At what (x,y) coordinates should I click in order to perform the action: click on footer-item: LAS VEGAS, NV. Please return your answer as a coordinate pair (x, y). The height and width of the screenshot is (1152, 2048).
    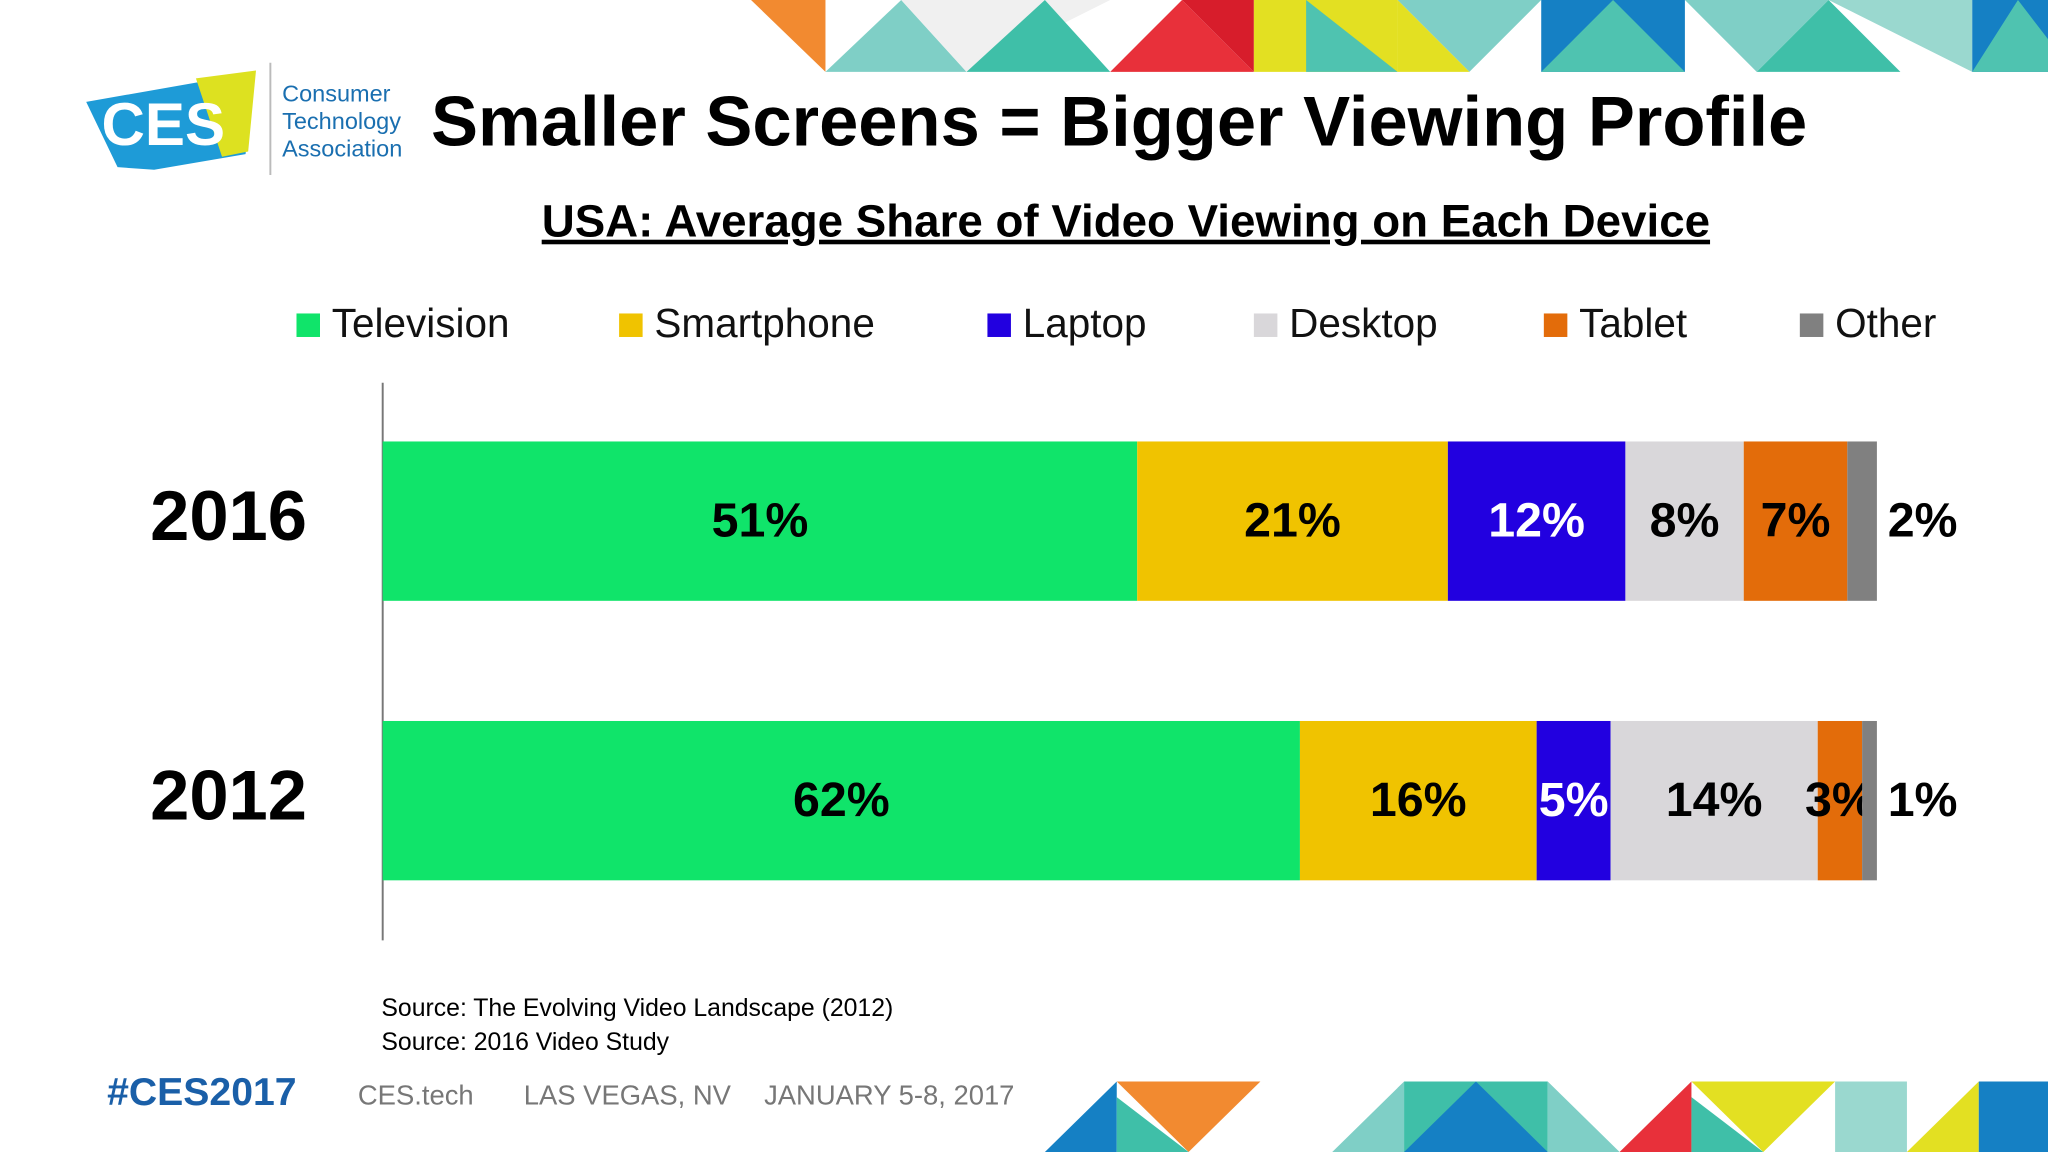
    Looking at the image, I should click on (628, 1094).